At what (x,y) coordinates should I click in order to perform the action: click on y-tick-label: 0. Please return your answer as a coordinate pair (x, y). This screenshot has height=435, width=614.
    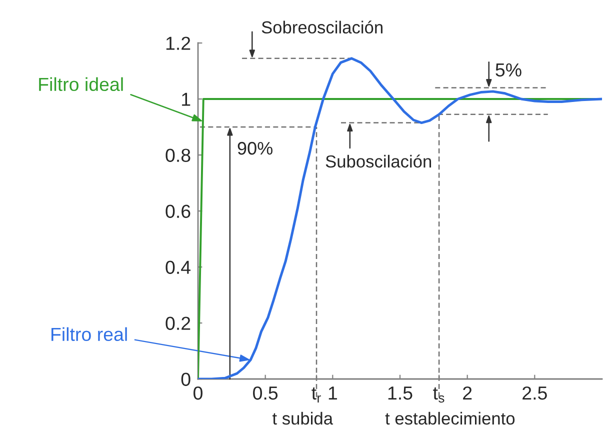
    Looking at the image, I should click on (185, 379).